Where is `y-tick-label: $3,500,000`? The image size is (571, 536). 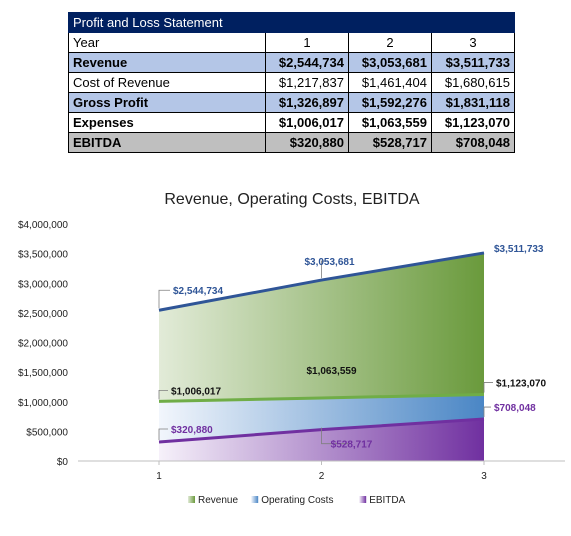
y-tick-label: $3,500,000 is located at coordinates (43, 255).